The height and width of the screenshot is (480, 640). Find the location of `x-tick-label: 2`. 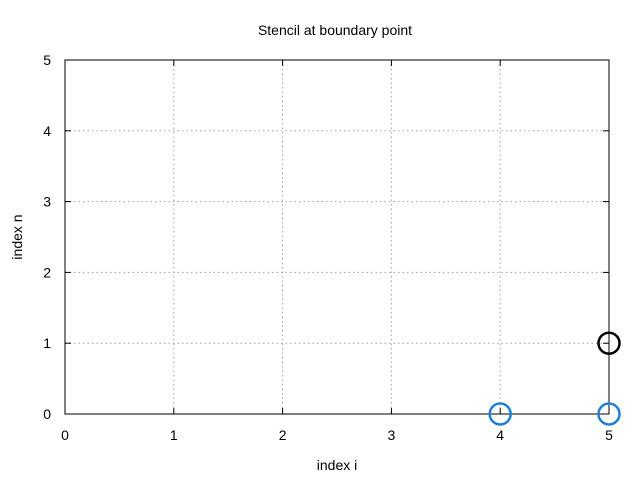

x-tick-label: 2 is located at coordinates (283, 435).